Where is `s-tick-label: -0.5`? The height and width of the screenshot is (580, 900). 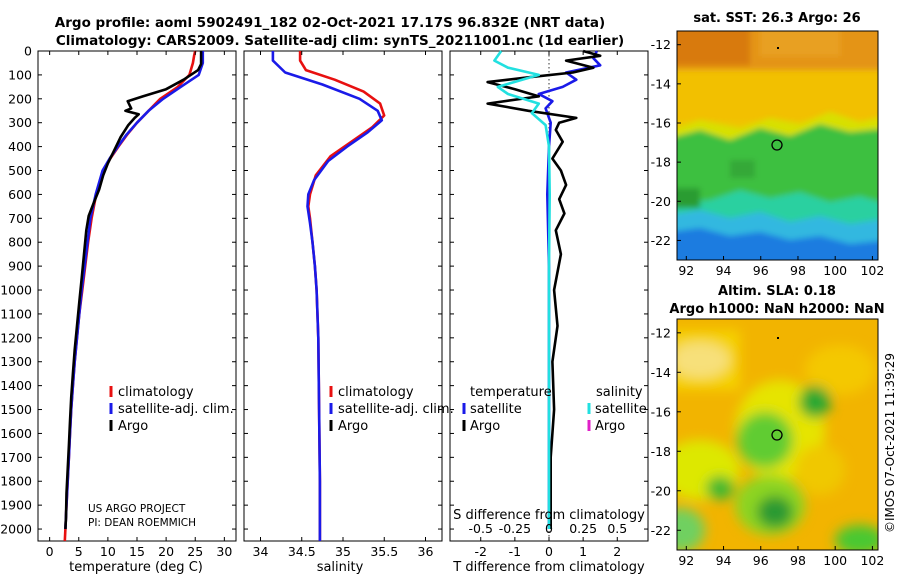
s-tick-label: -0.5 is located at coordinates (481, 528).